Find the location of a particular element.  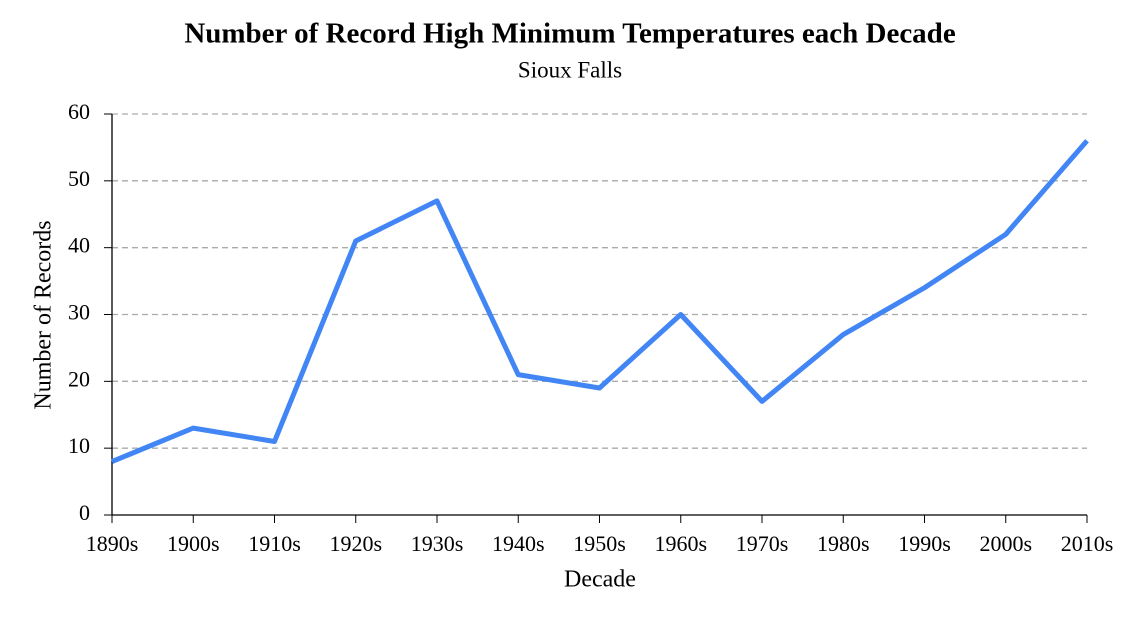

chart-subtitle: Sioux Falls is located at coordinates (570, 69).